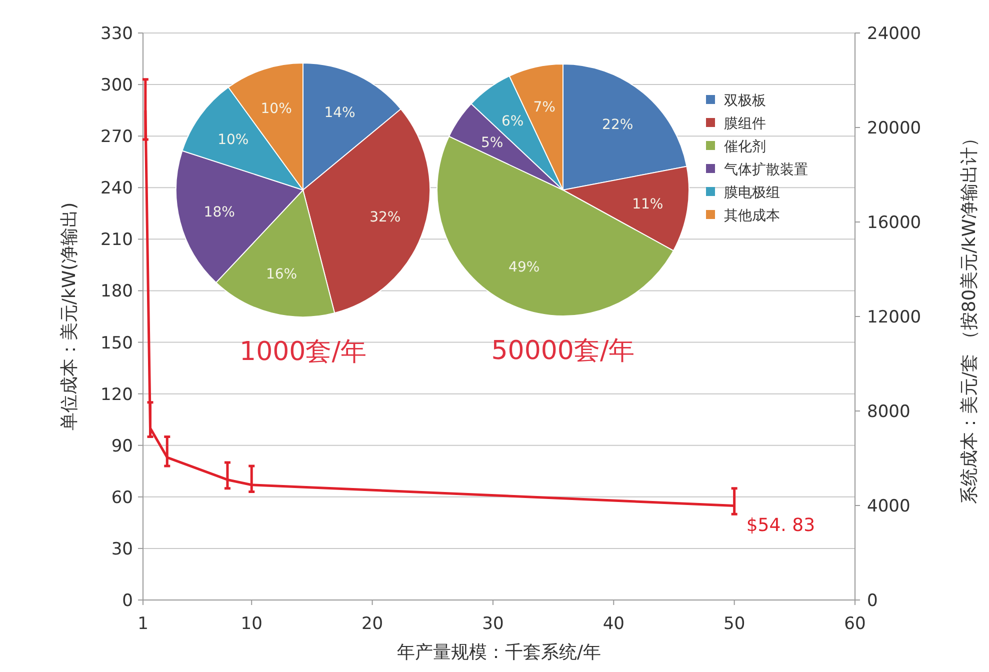 The height and width of the screenshot is (672, 989). What do you see at coordinates (894, 318) in the screenshot?
I see `y2-tick-label: 12000` at bounding box center [894, 318].